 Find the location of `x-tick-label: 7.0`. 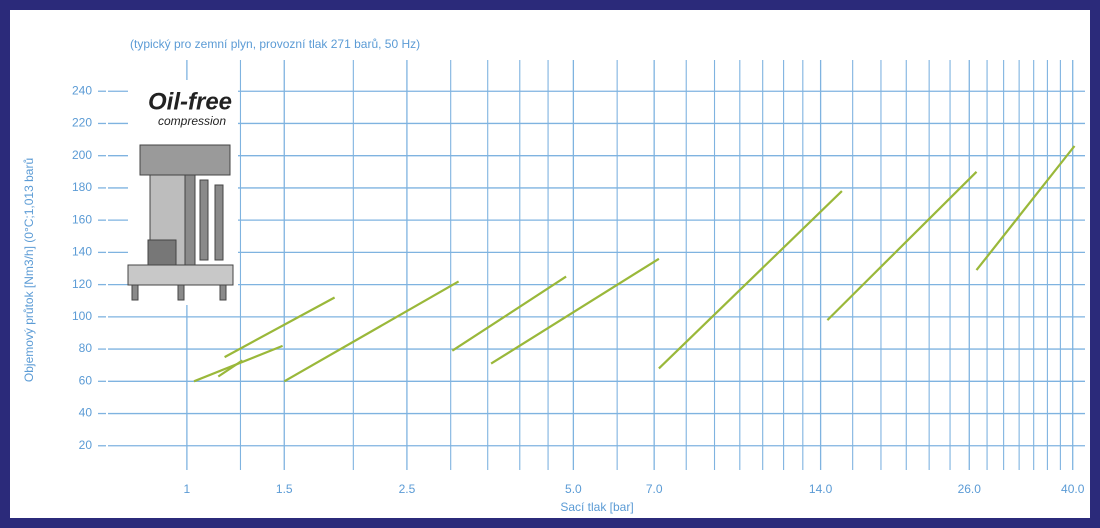

x-tick-label: 7.0 is located at coordinates (654, 489).